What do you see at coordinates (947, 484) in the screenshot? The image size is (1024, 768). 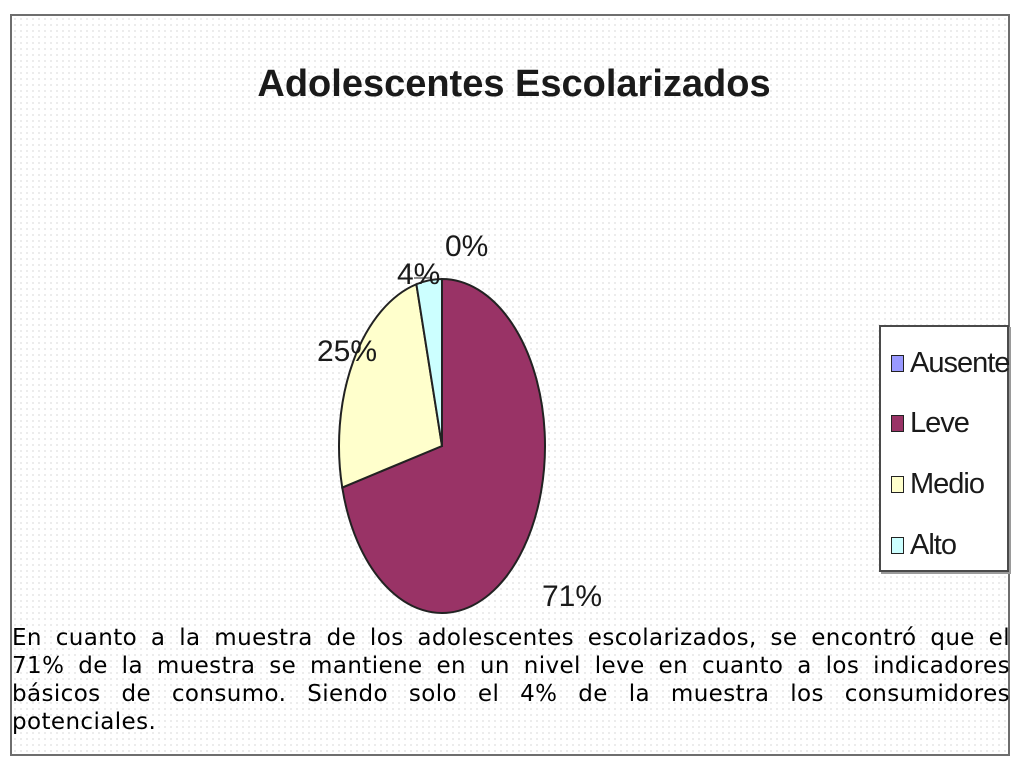 I see `legend-label-medio: Medio` at bounding box center [947, 484].